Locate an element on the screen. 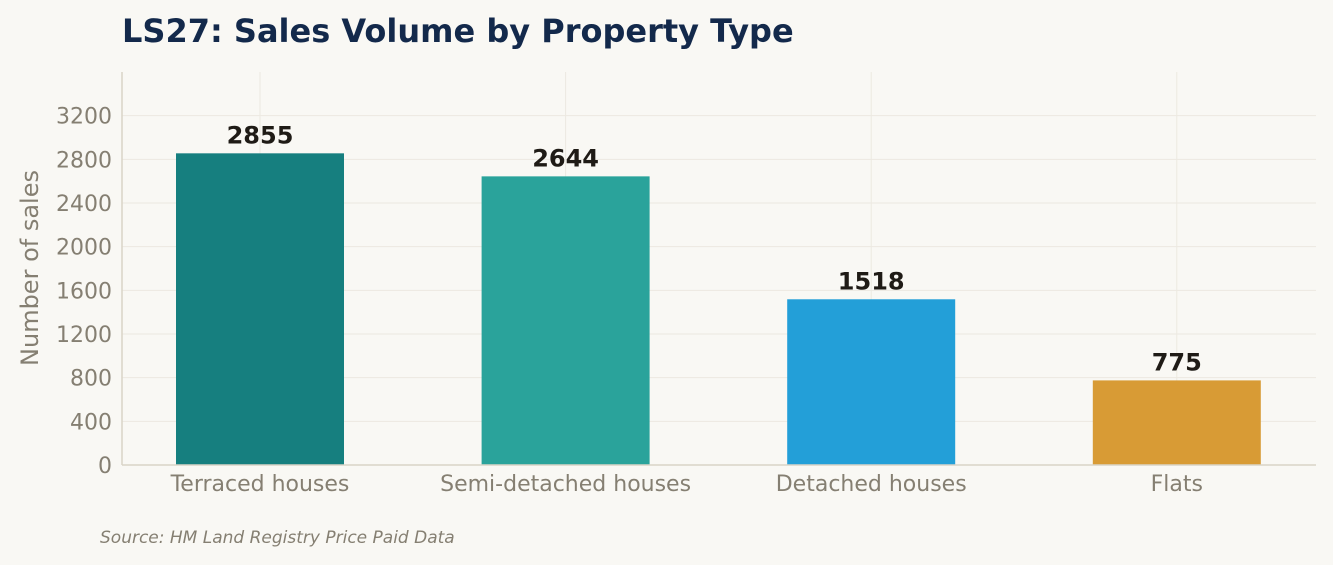 This screenshot has height=565, width=1333. y-tick-label: 1200 is located at coordinates (84, 335).